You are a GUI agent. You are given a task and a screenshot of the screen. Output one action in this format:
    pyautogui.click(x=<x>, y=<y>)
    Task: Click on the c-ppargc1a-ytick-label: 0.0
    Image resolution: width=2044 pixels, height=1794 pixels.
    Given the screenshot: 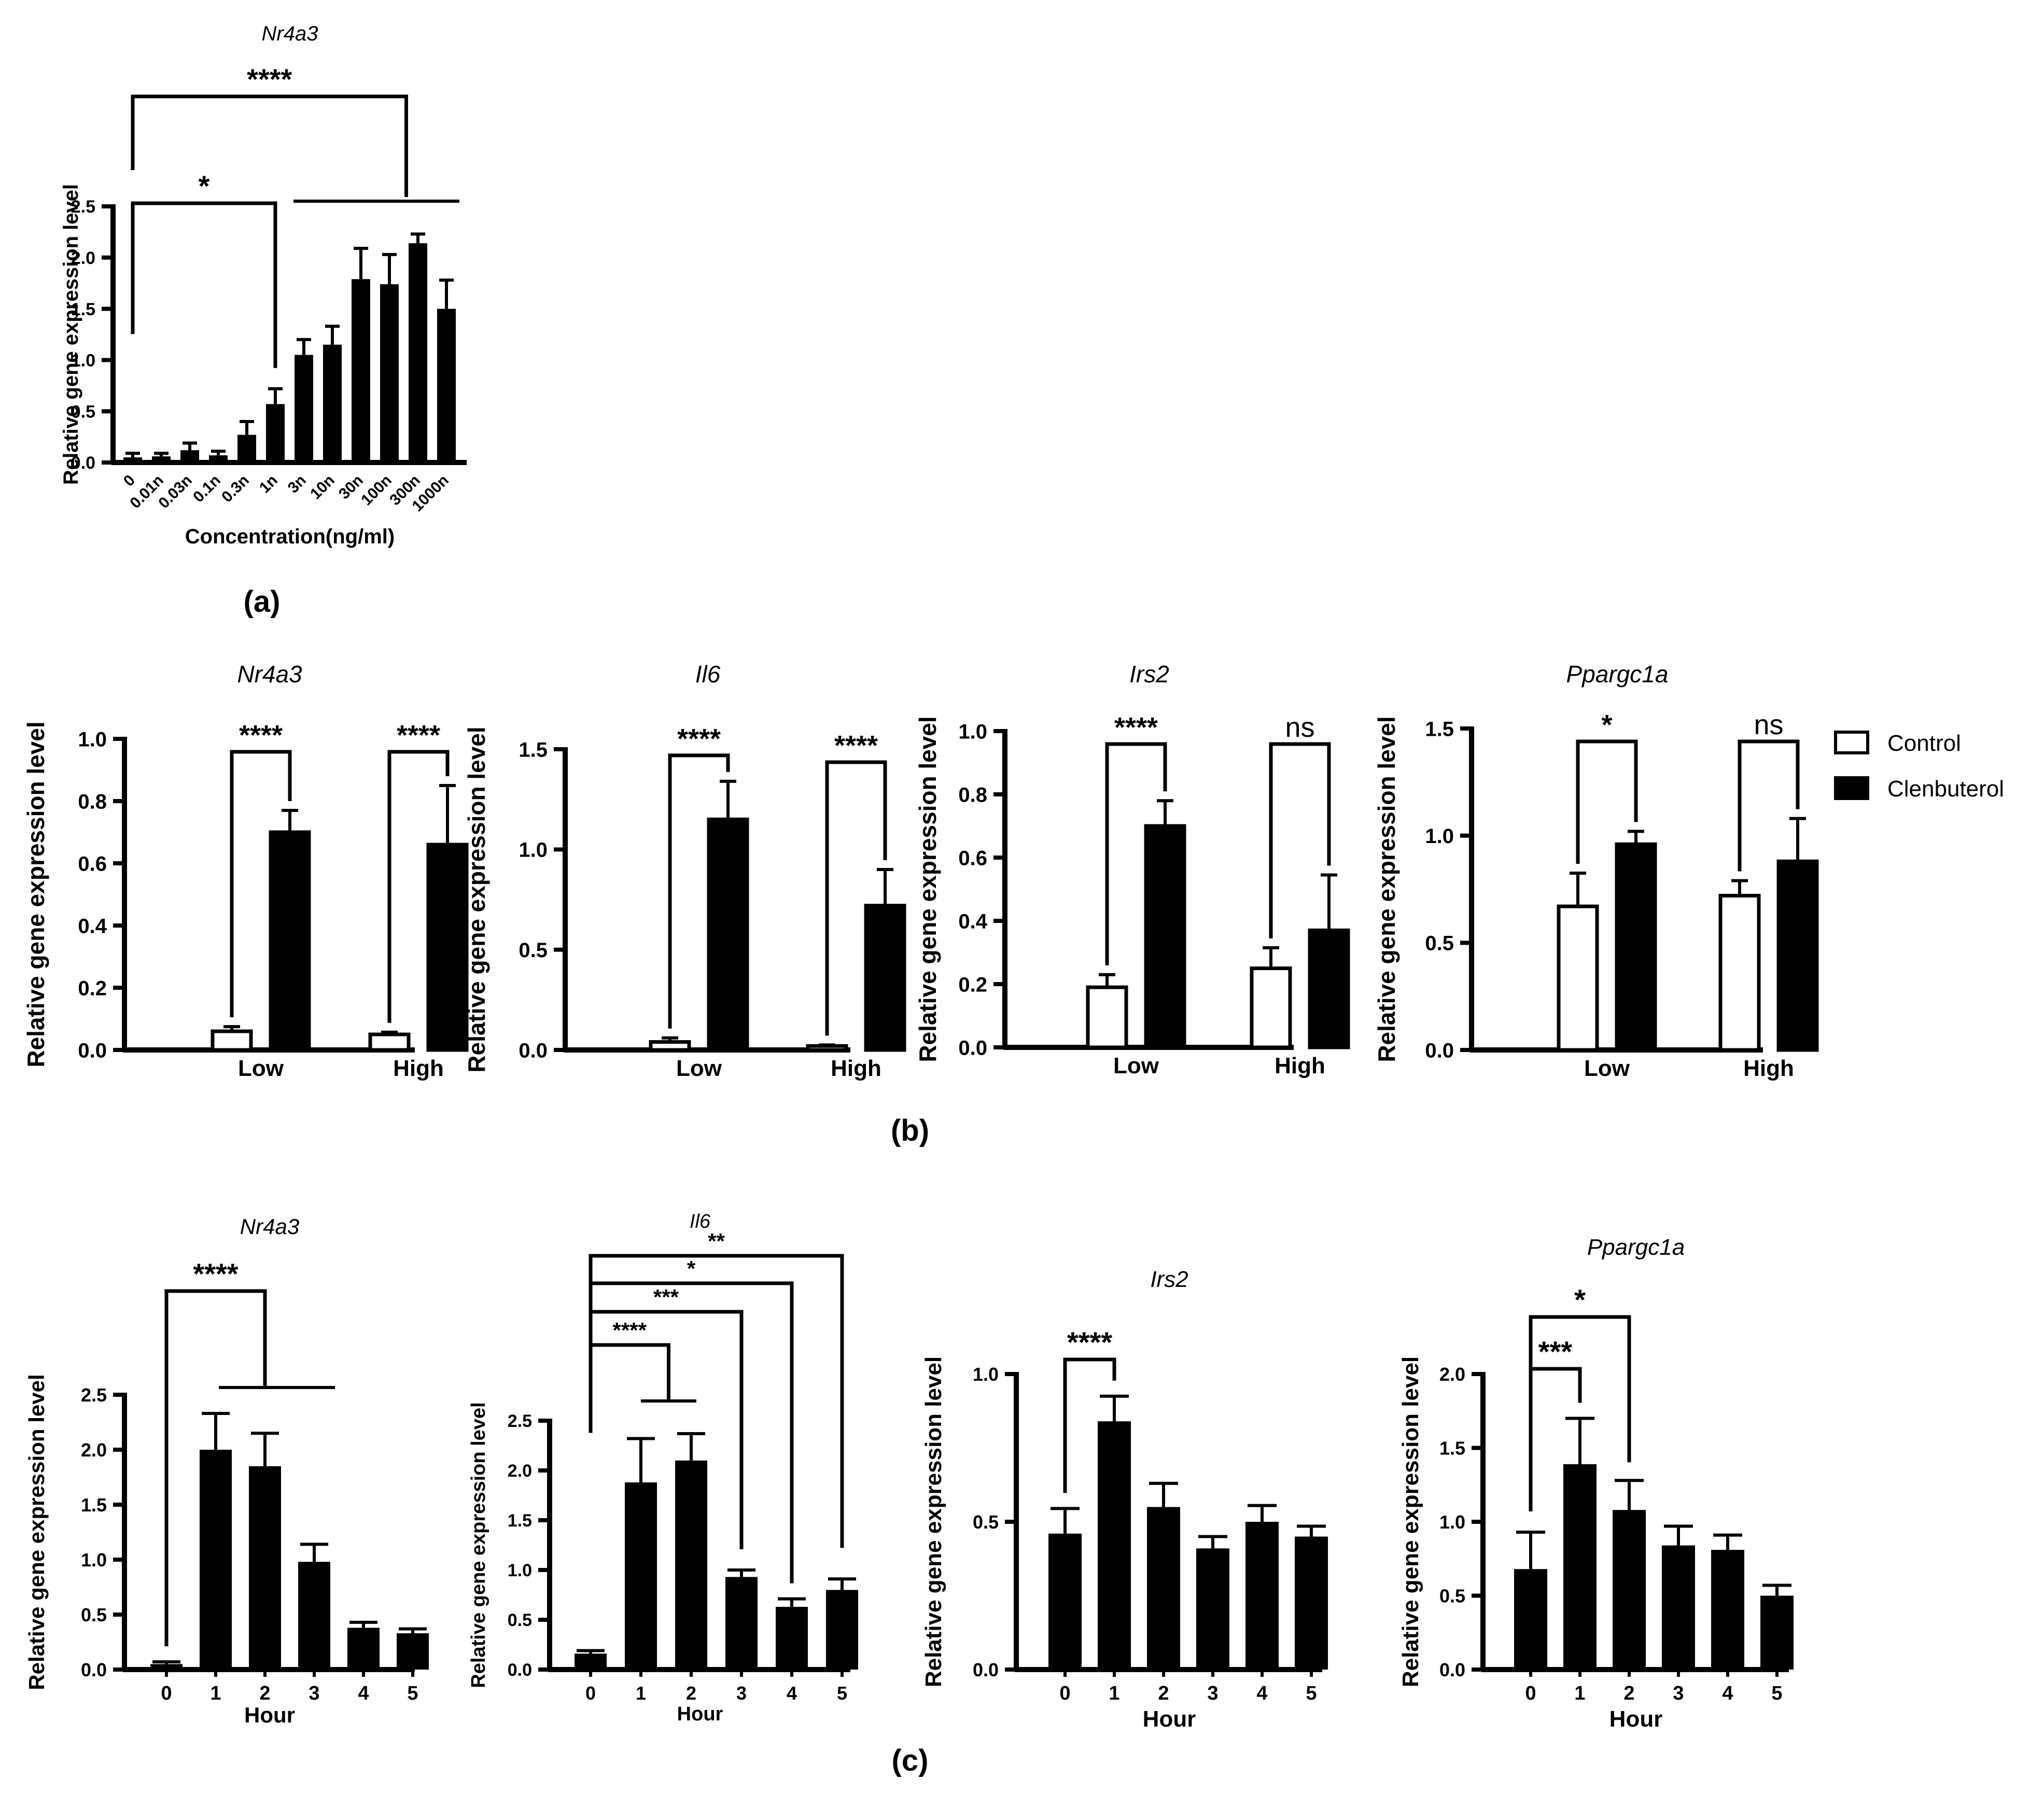 What is the action you would take?
    pyautogui.click(x=1452, y=1669)
    